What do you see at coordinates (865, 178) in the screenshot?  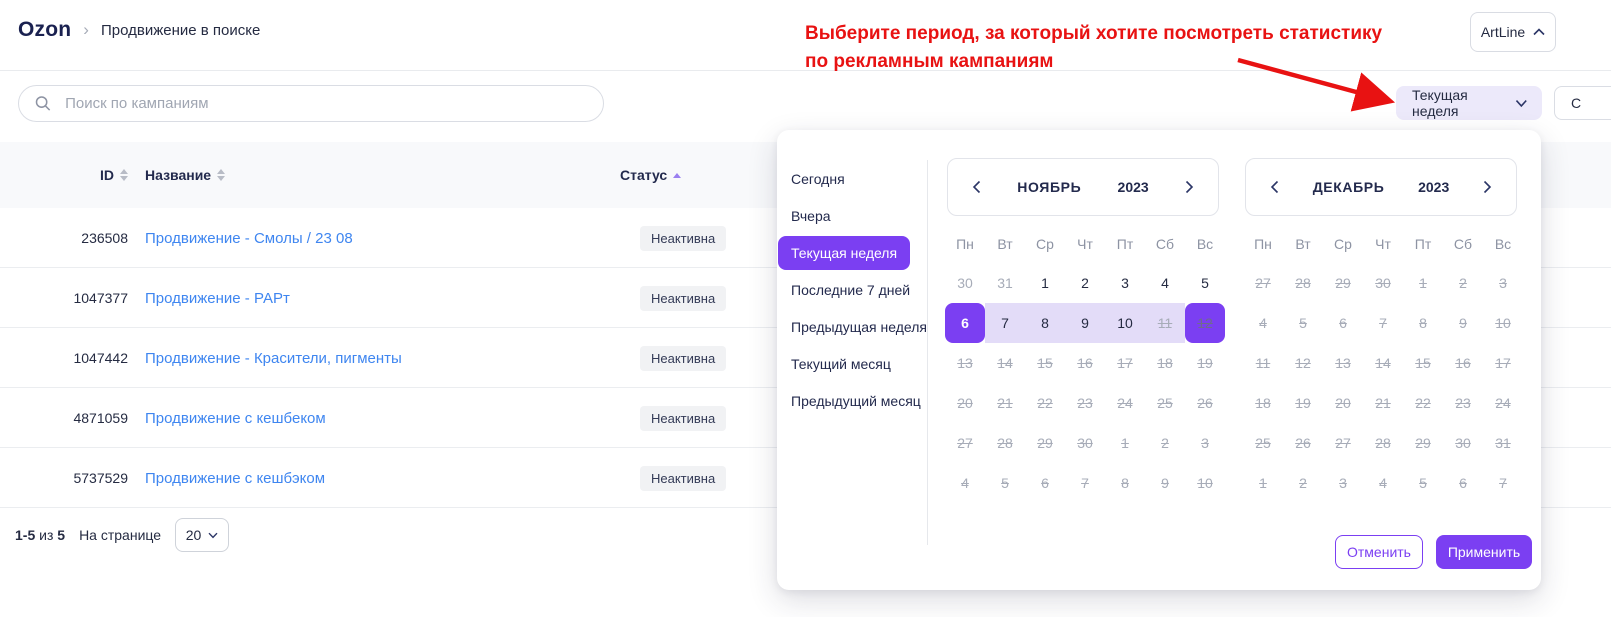 I see `preset-item: Сегодня` at bounding box center [865, 178].